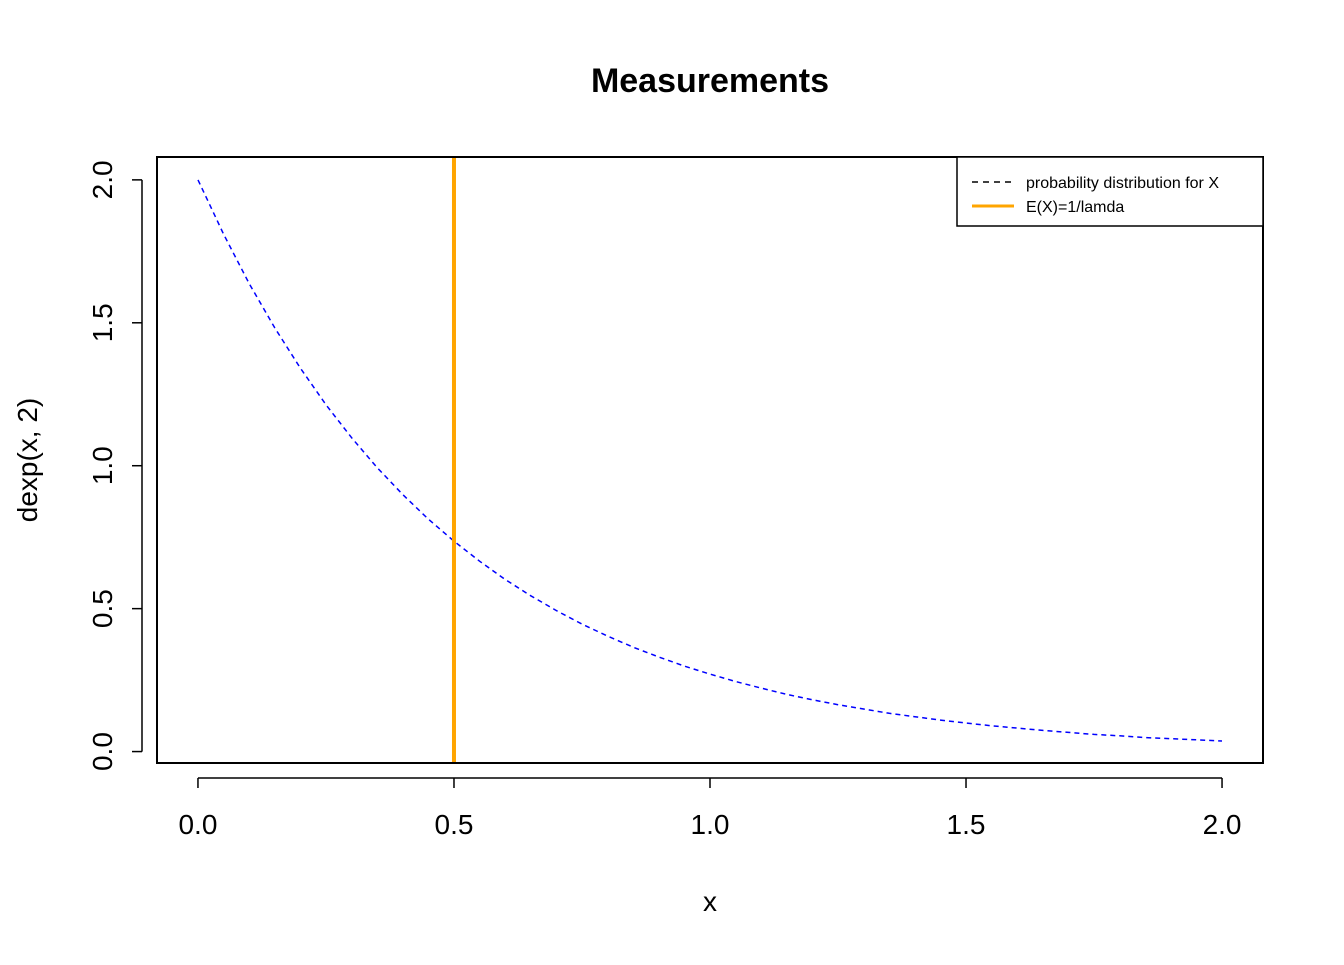 The image size is (1344, 965). I want to click on x-tick-label: 0.5, so click(454, 824).